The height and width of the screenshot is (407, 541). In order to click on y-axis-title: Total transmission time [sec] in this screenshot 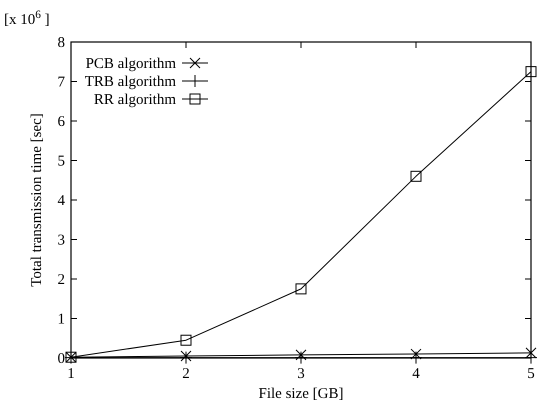, I will do `click(37, 200)`.